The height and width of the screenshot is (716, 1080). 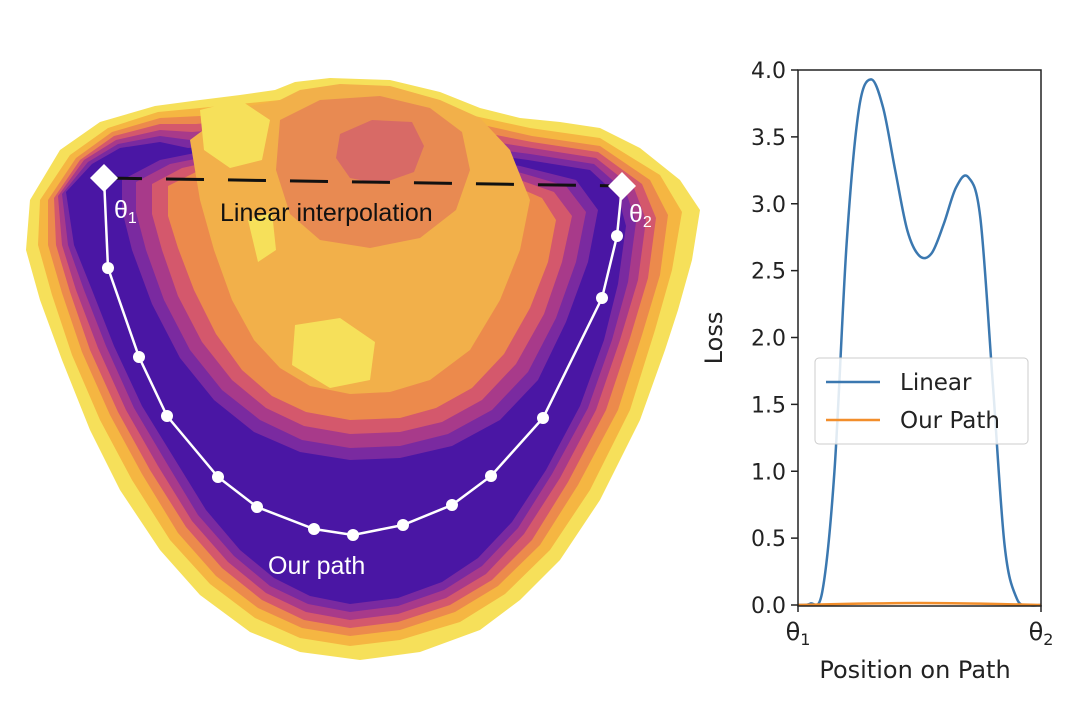 I want to click on series-line-our-path, so click(x=919, y=604).